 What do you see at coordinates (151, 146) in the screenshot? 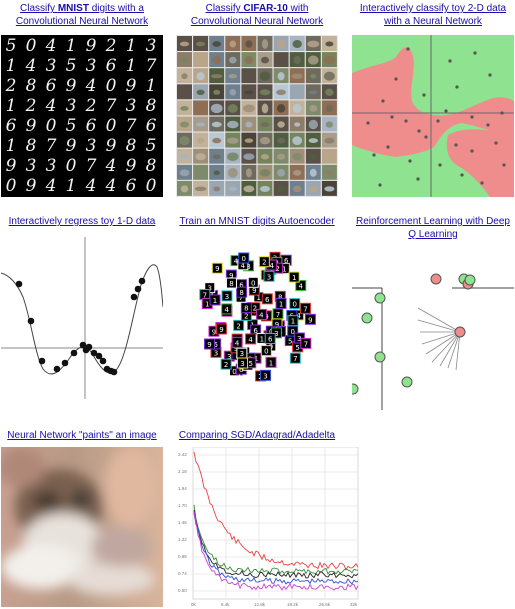
I see `mnist-digit: 5` at bounding box center [151, 146].